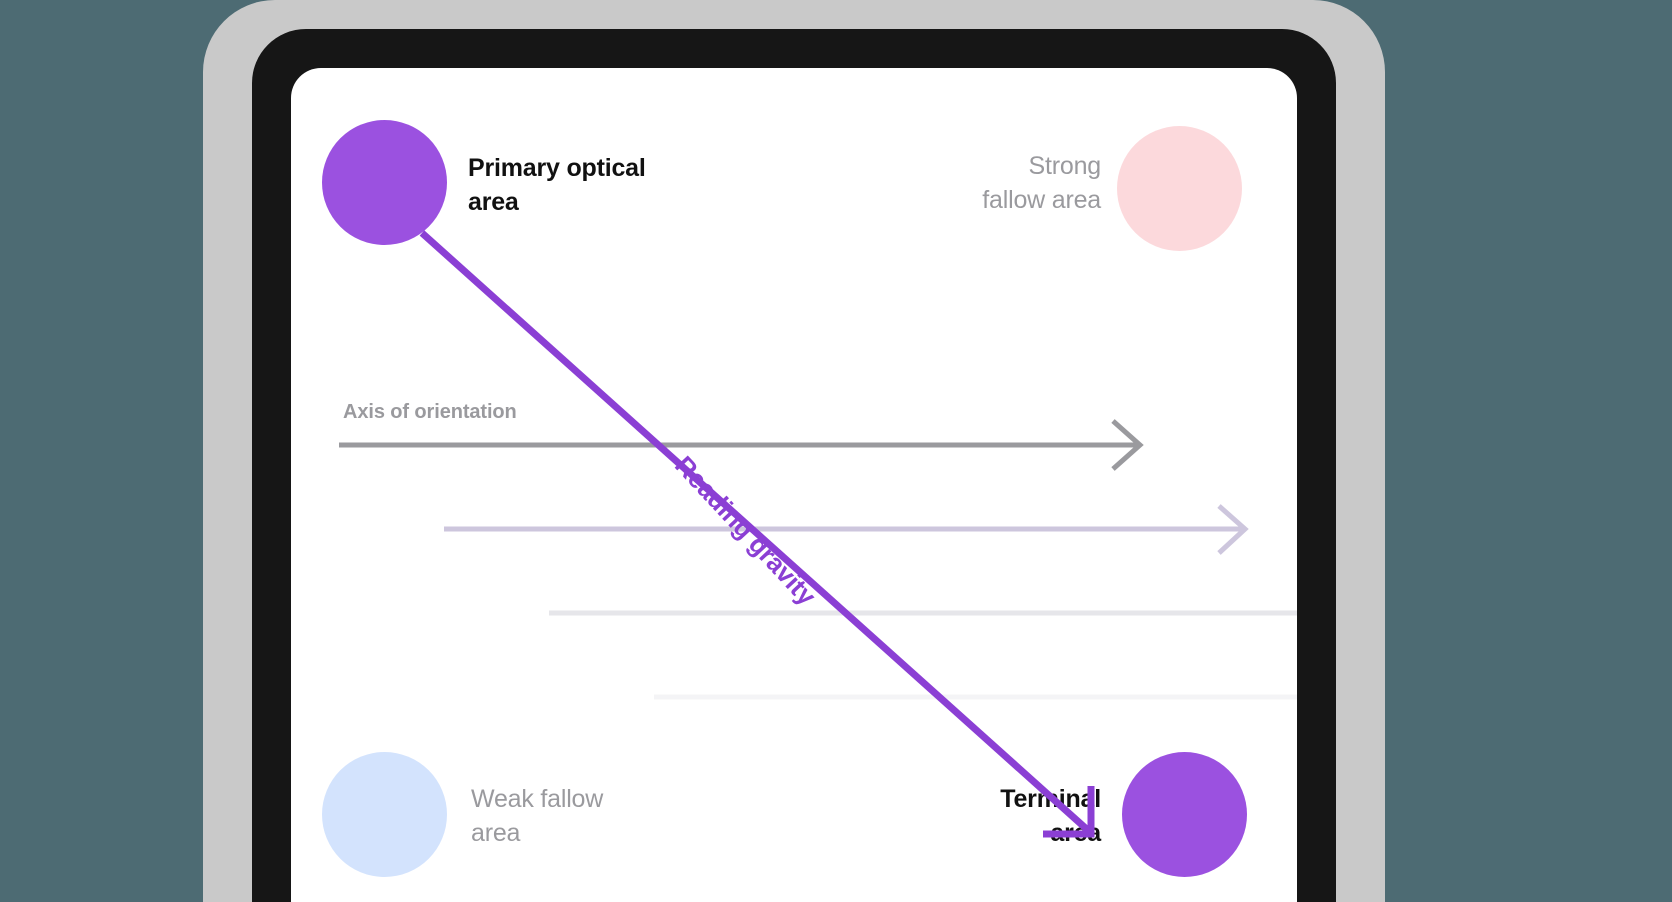 This screenshot has height=902, width=1672. Describe the element at coordinates (384, 814) in the screenshot. I see `circle-weak-fallow-area` at that location.